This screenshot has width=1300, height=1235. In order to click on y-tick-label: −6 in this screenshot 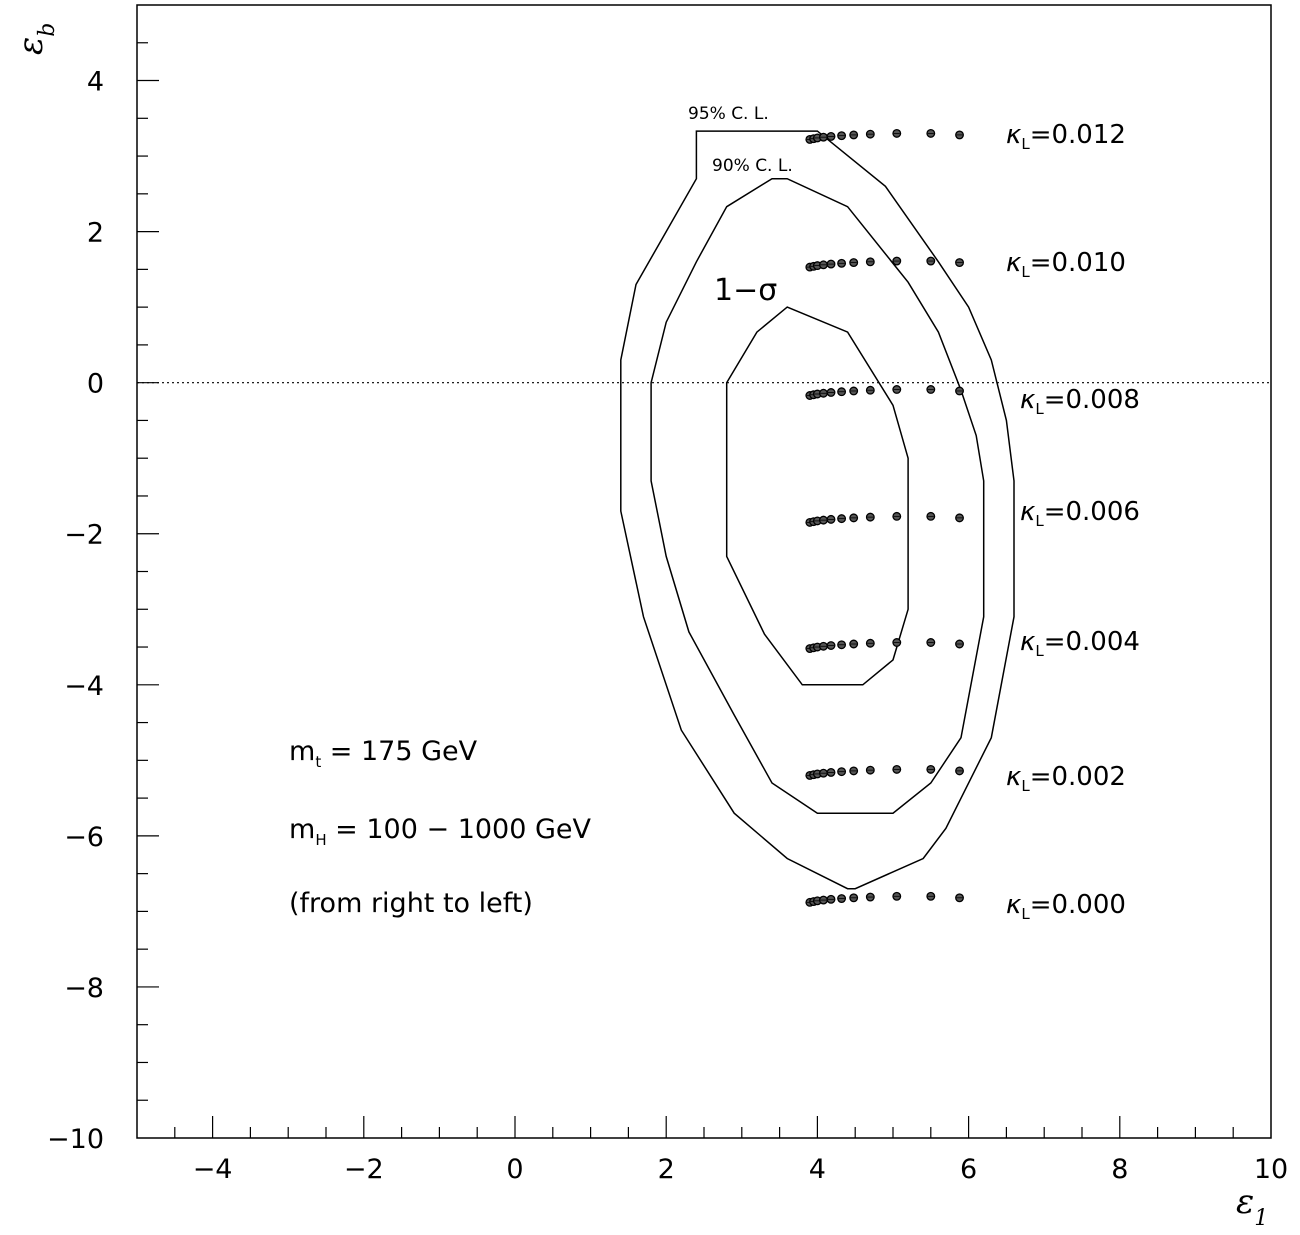, I will do `click(84, 837)`.